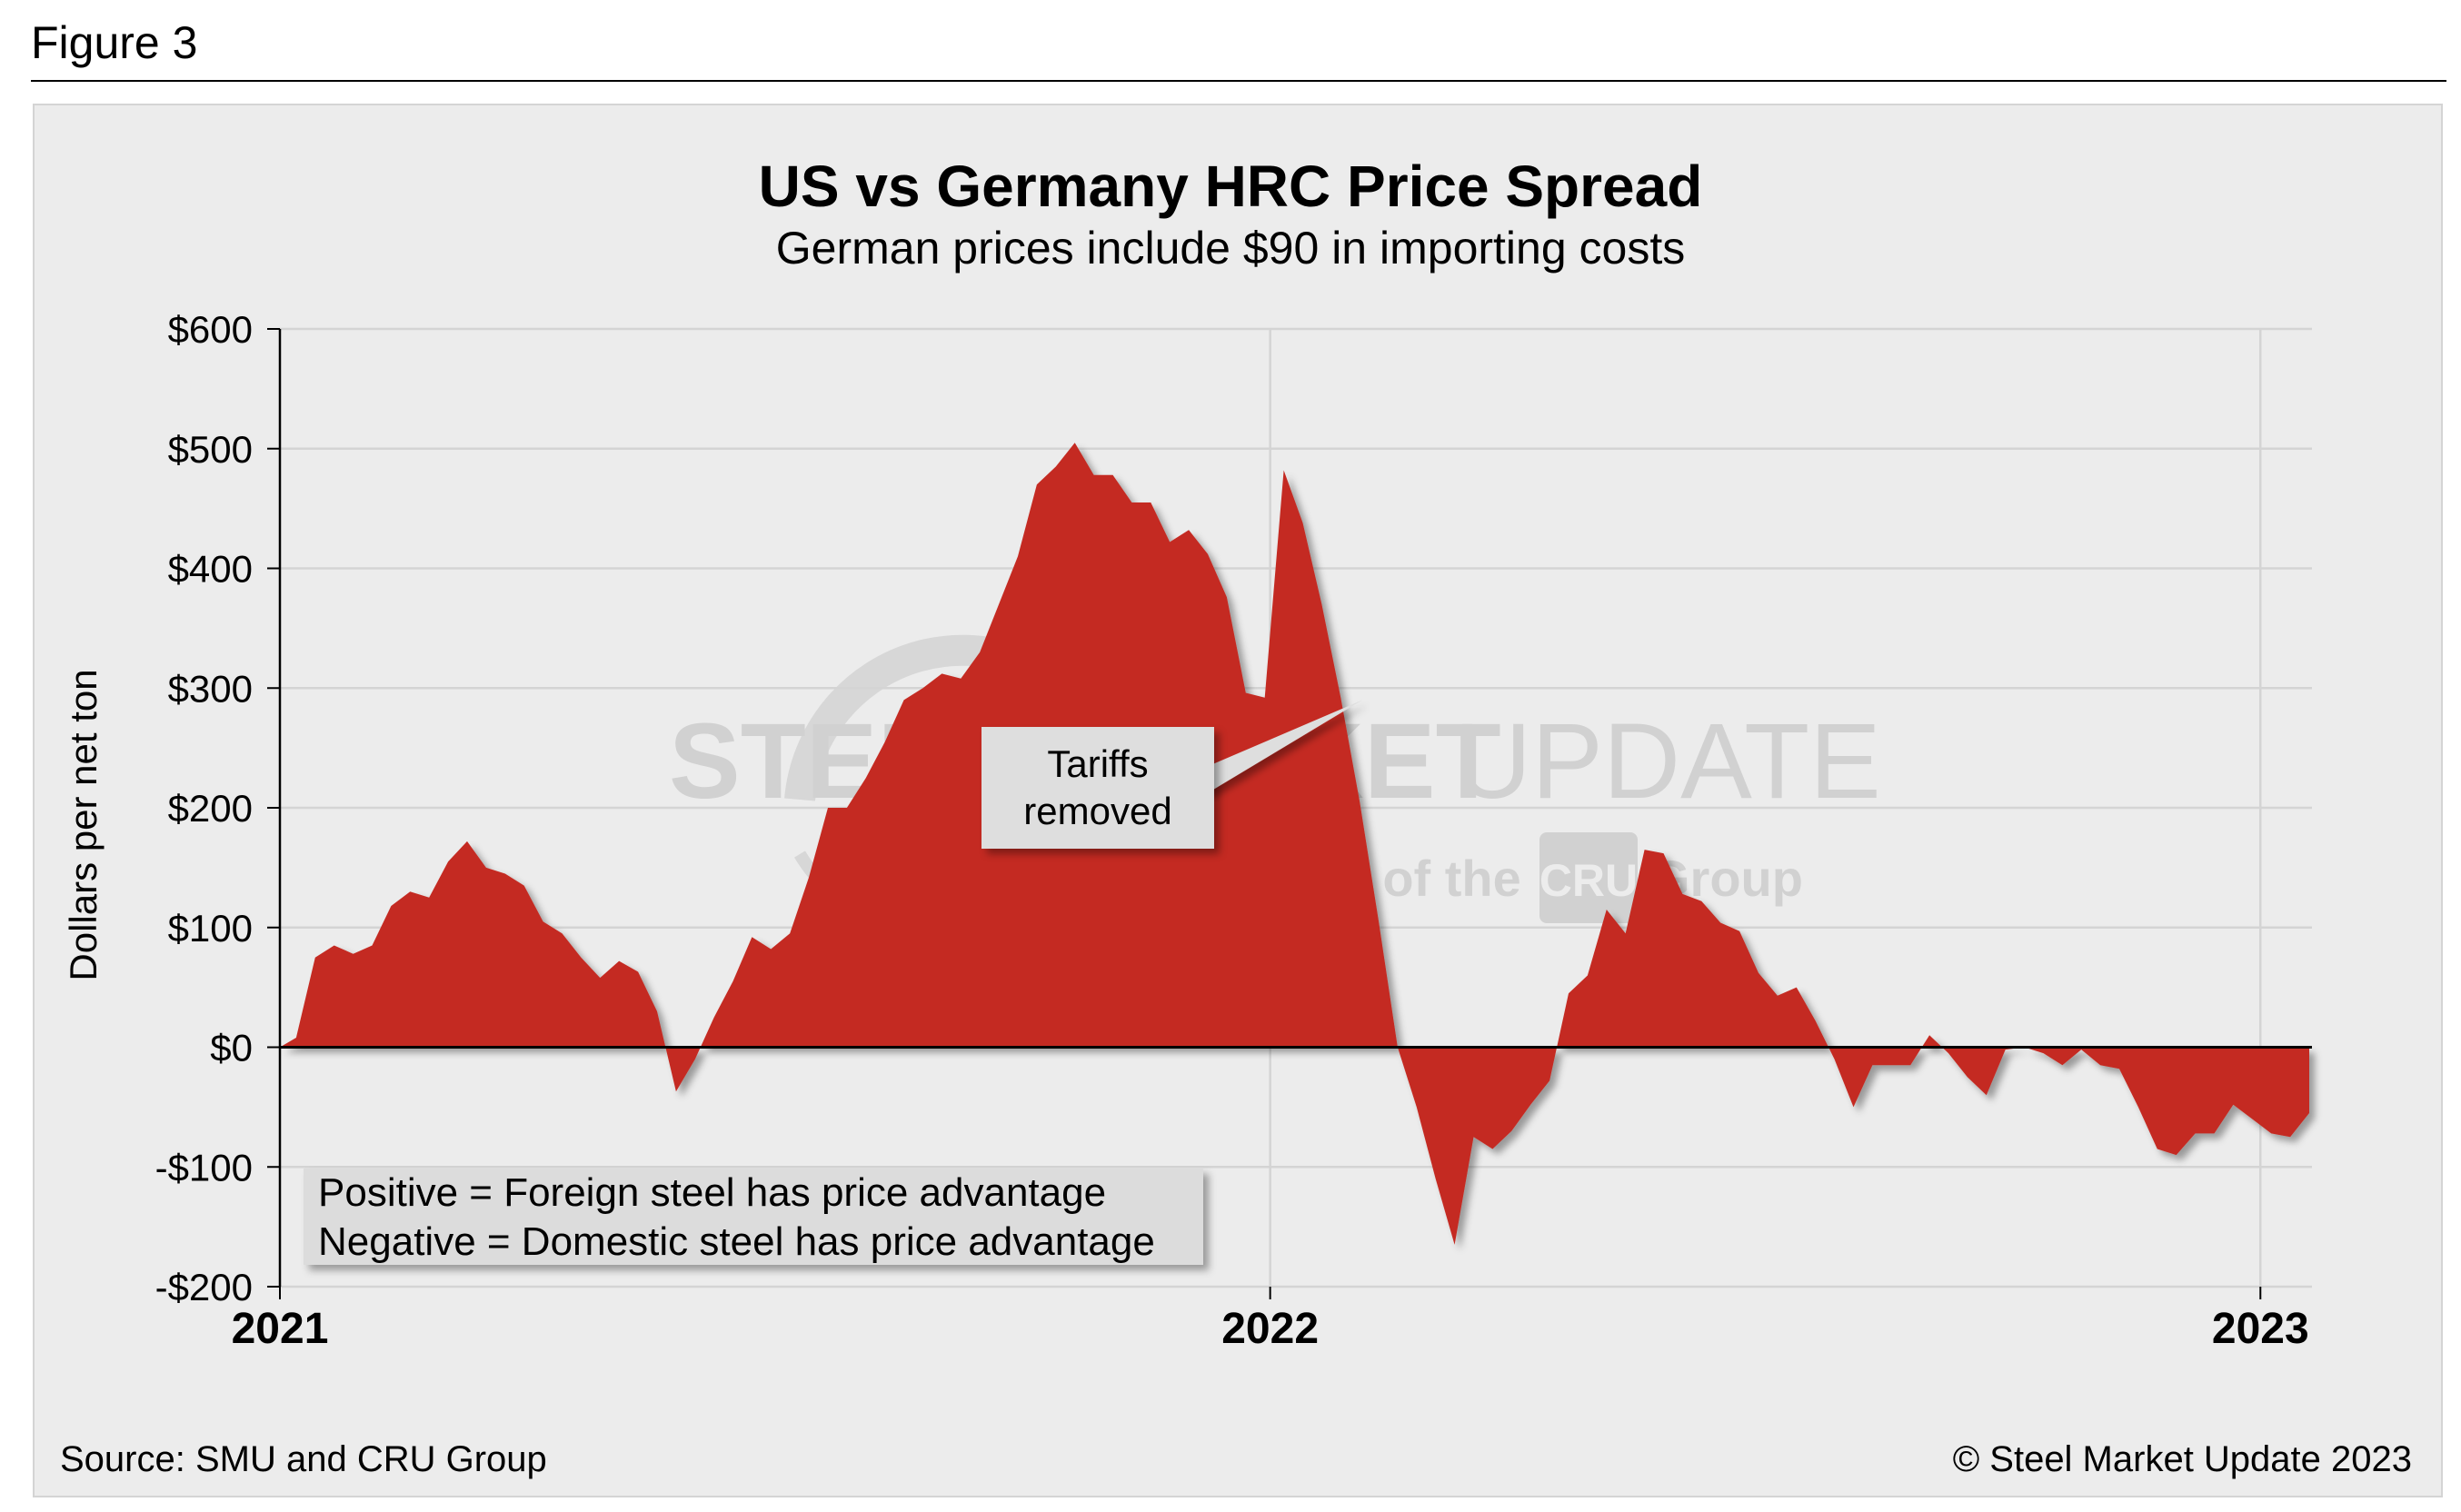 This screenshot has height=1512, width=2461. Describe the element at coordinates (204, 1287) in the screenshot. I see `y-tick-label: -$200` at that location.